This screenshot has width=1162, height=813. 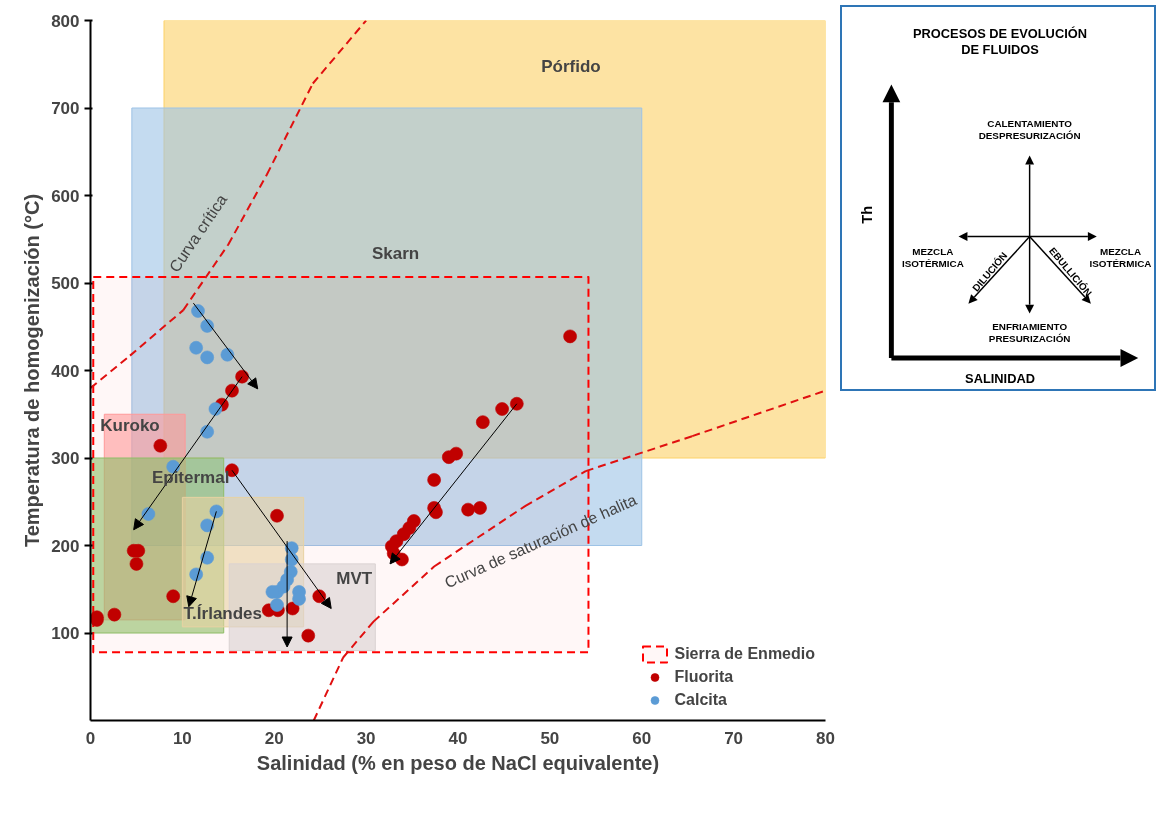 I want to click on legend-label: Sierra de Enmedio, so click(x=744, y=654).